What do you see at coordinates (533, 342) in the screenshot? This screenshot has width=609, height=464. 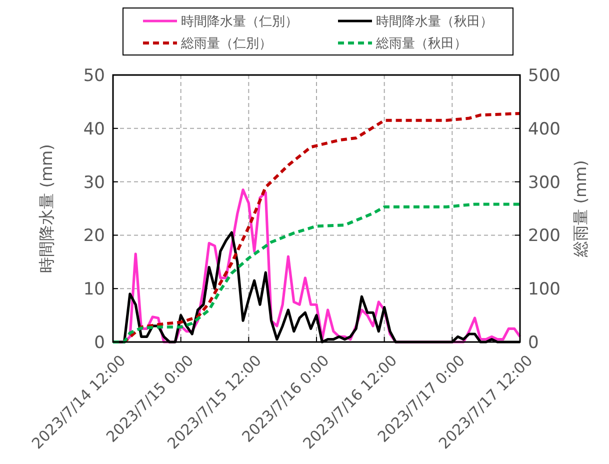 I see `y2-tick-label: 0` at bounding box center [533, 342].